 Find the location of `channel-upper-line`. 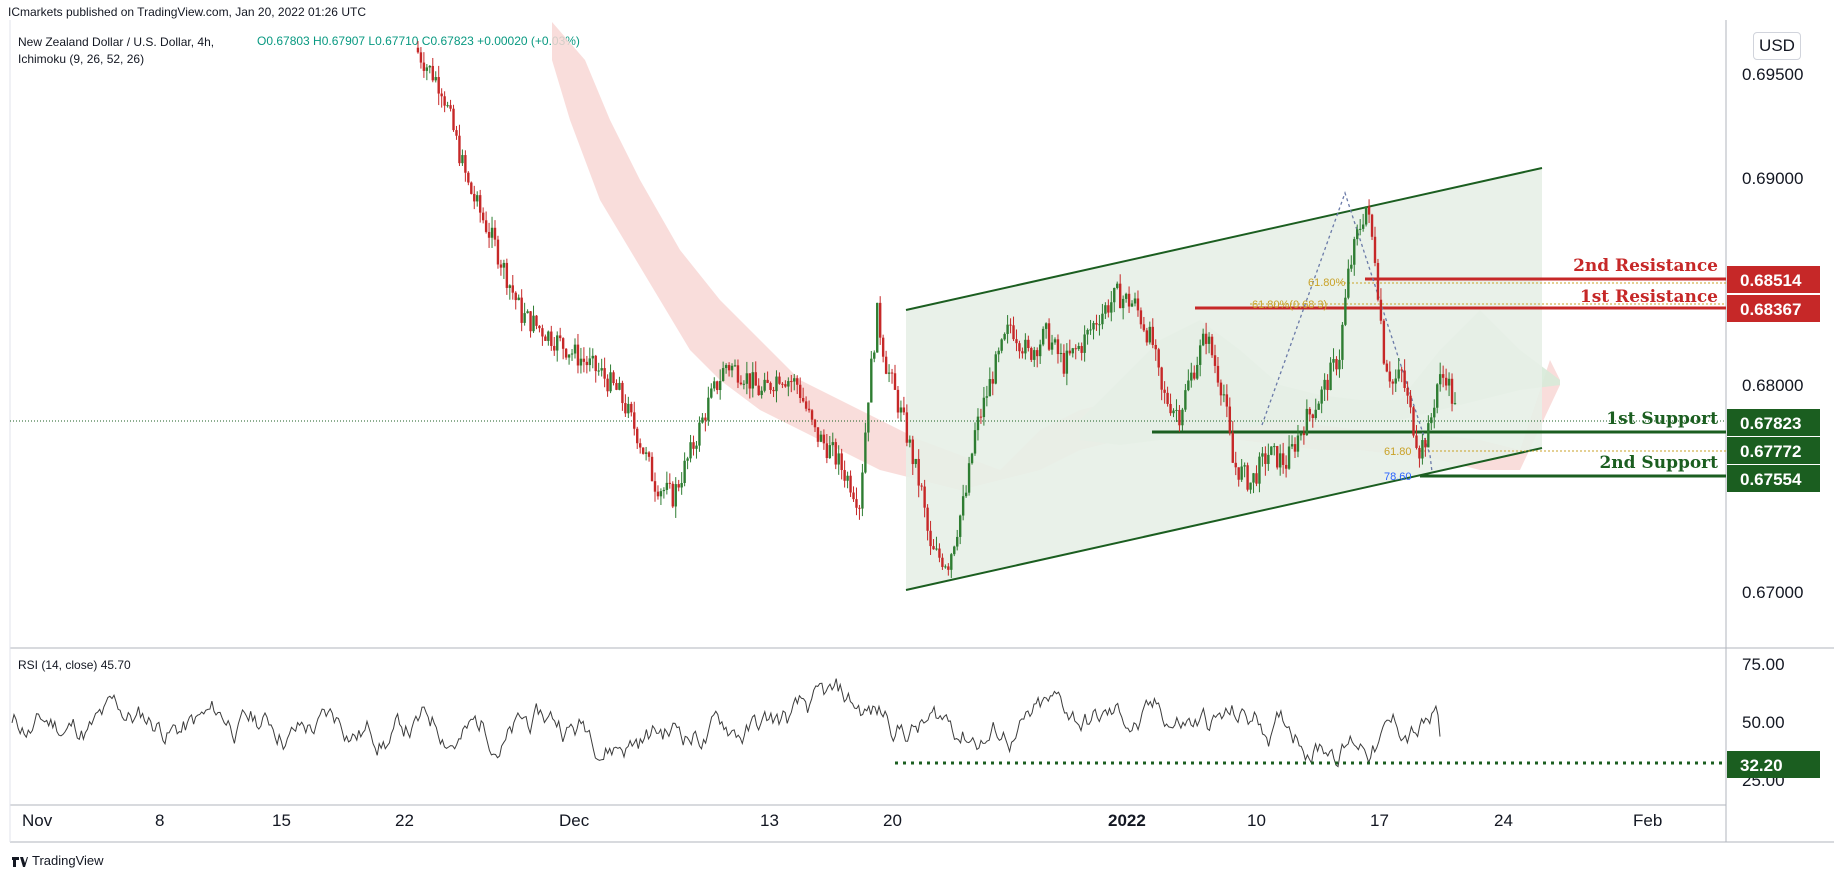

channel-upper-line is located at coordinates (1224, 239).